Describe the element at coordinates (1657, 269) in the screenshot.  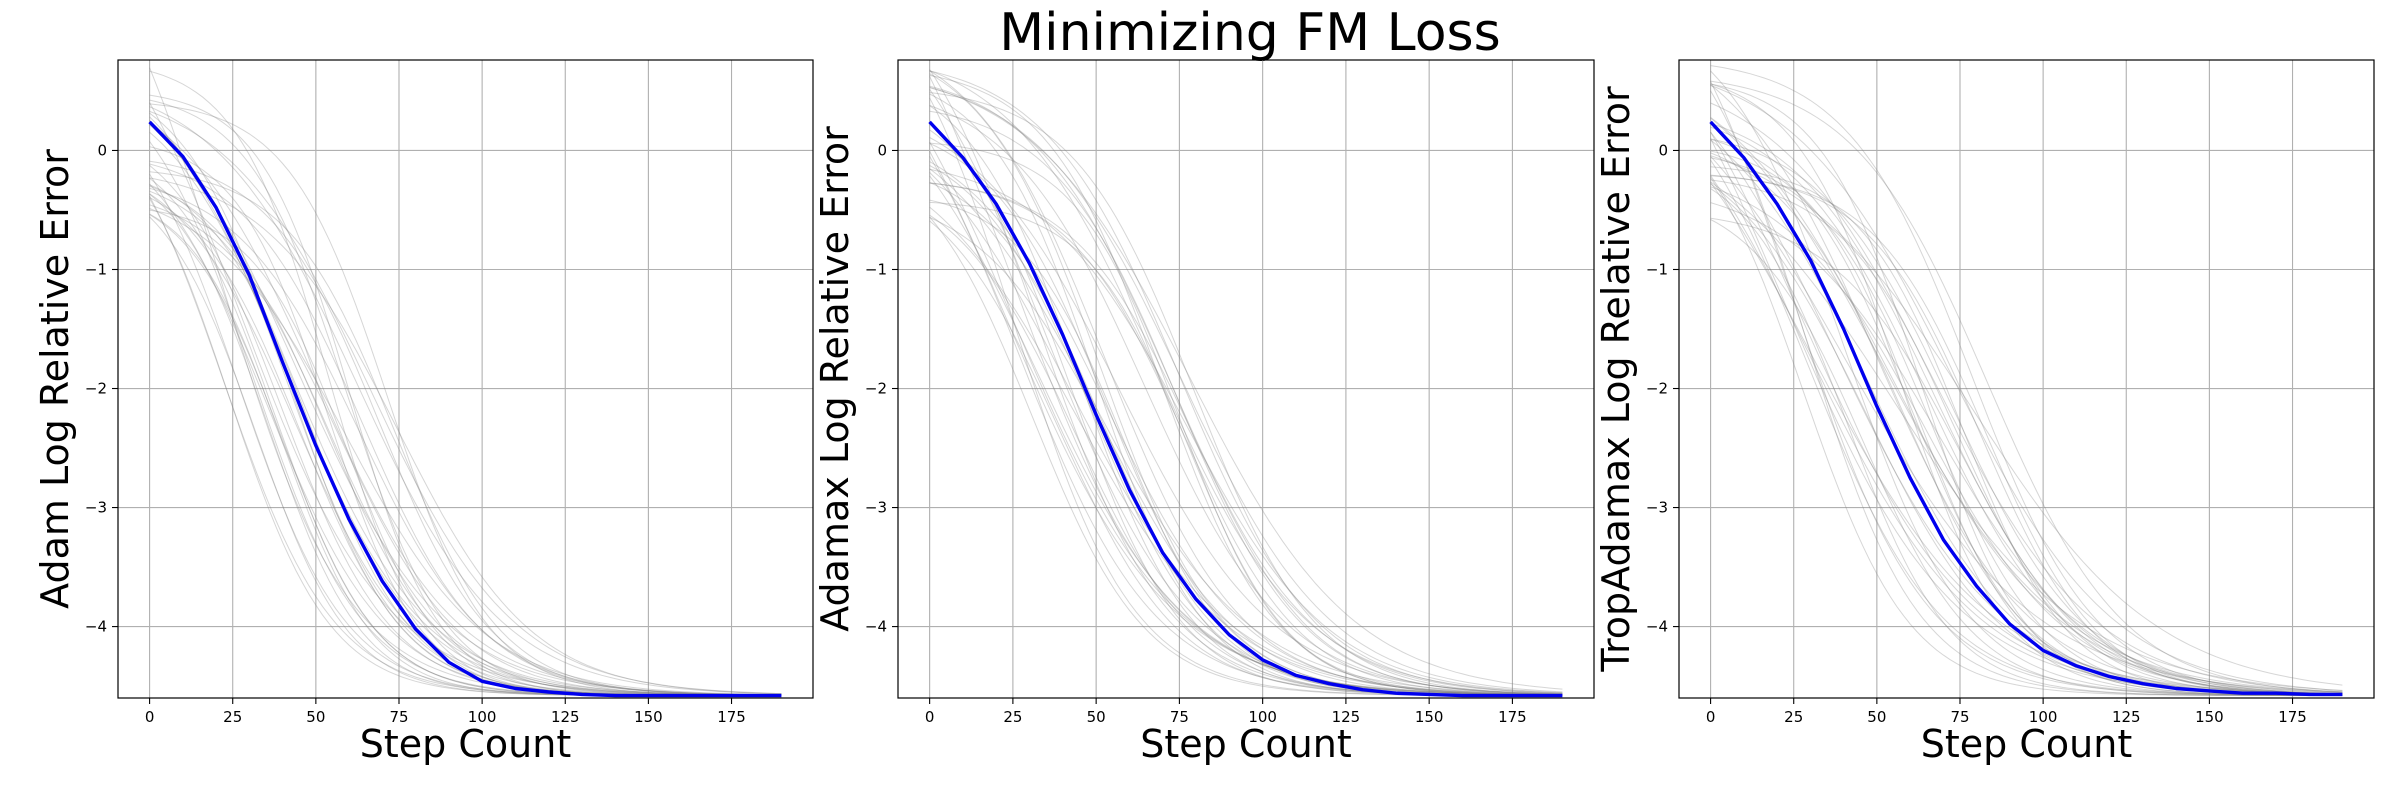
I see `y-tick-label: −1` at that location.